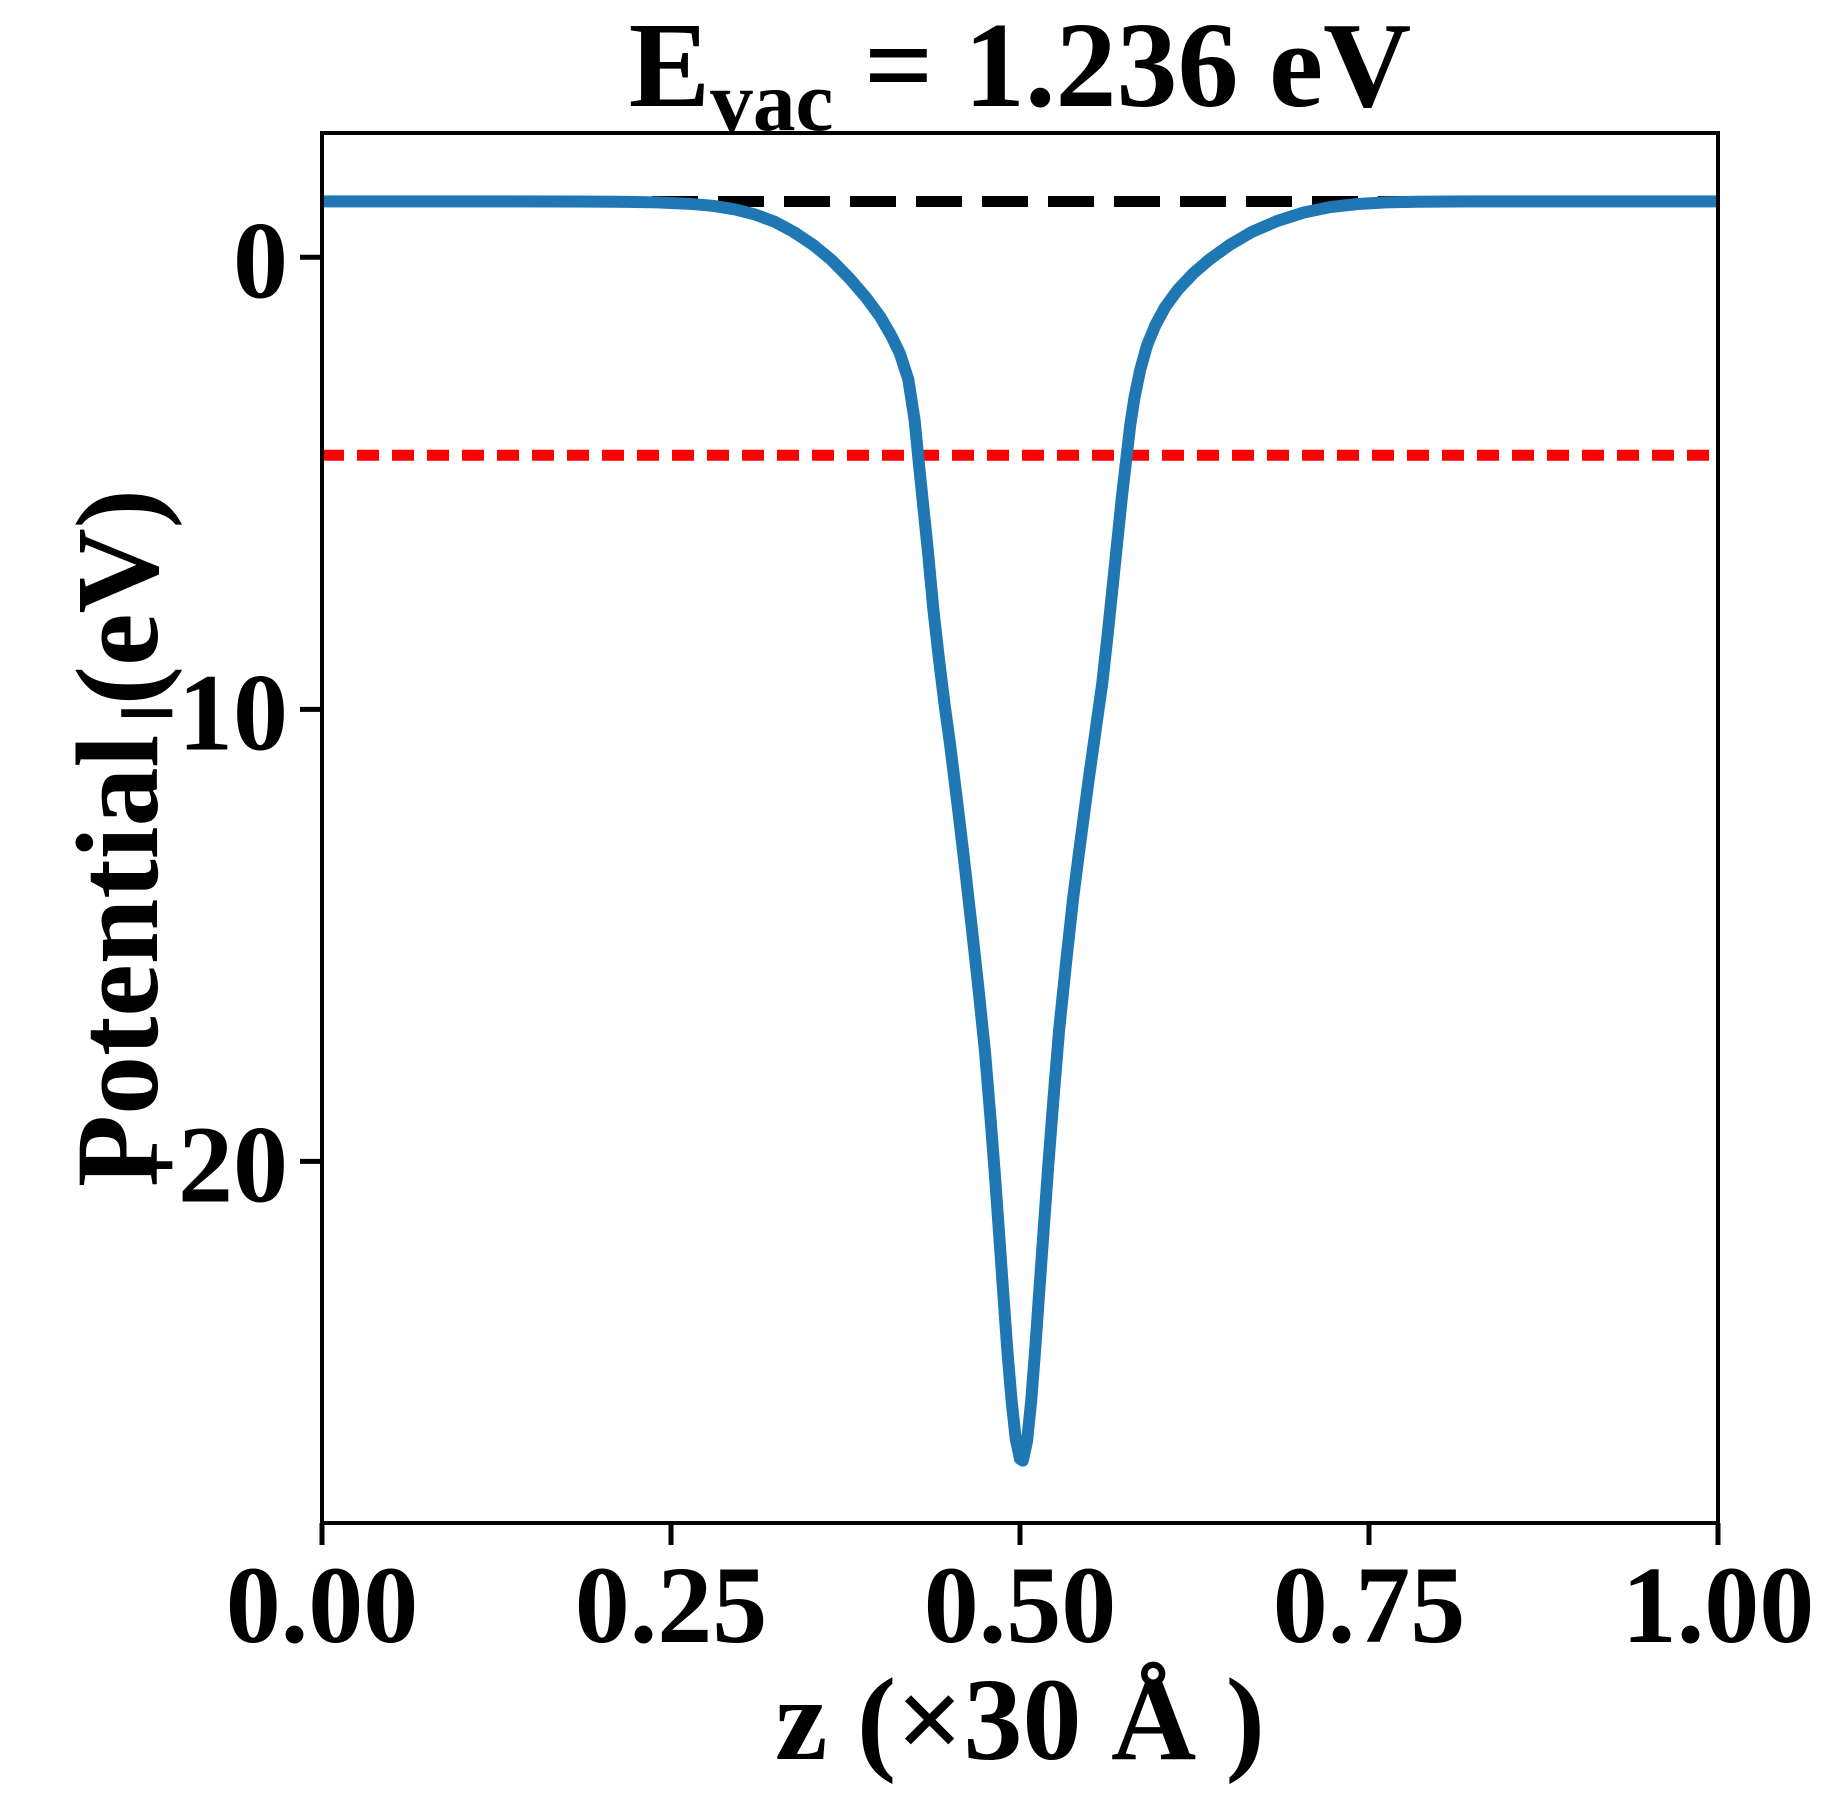  What do you see at coordinates (1122, 66) in the screenshot?
I see `title-value: = 1.236 eV` at bounding box center [1122, 66].